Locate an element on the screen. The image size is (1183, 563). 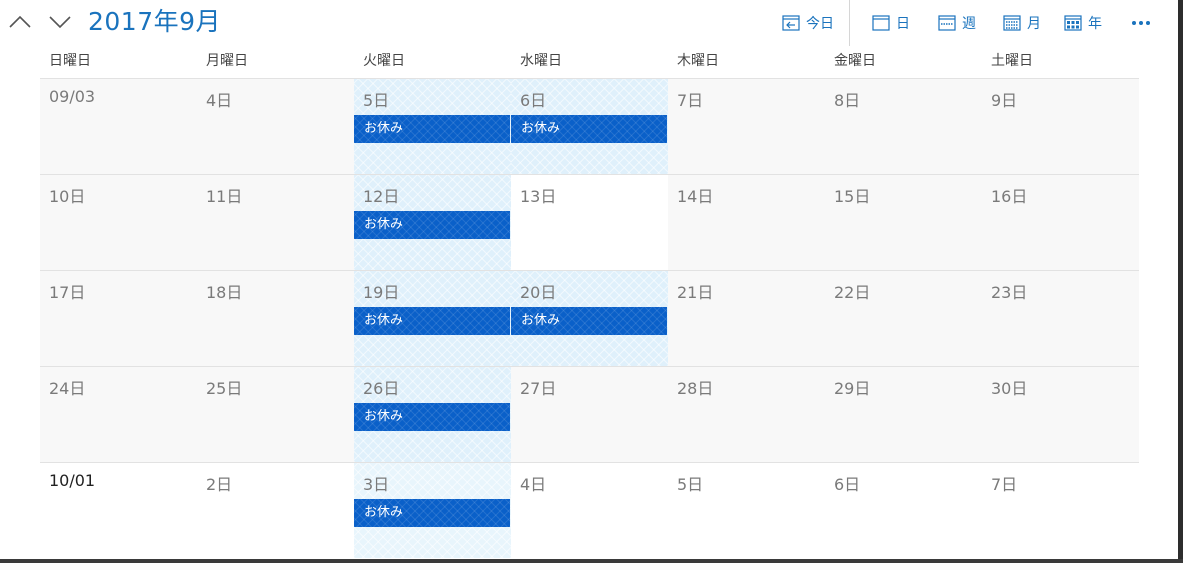
day-number: 8日 is located at coordinates (847, 100).